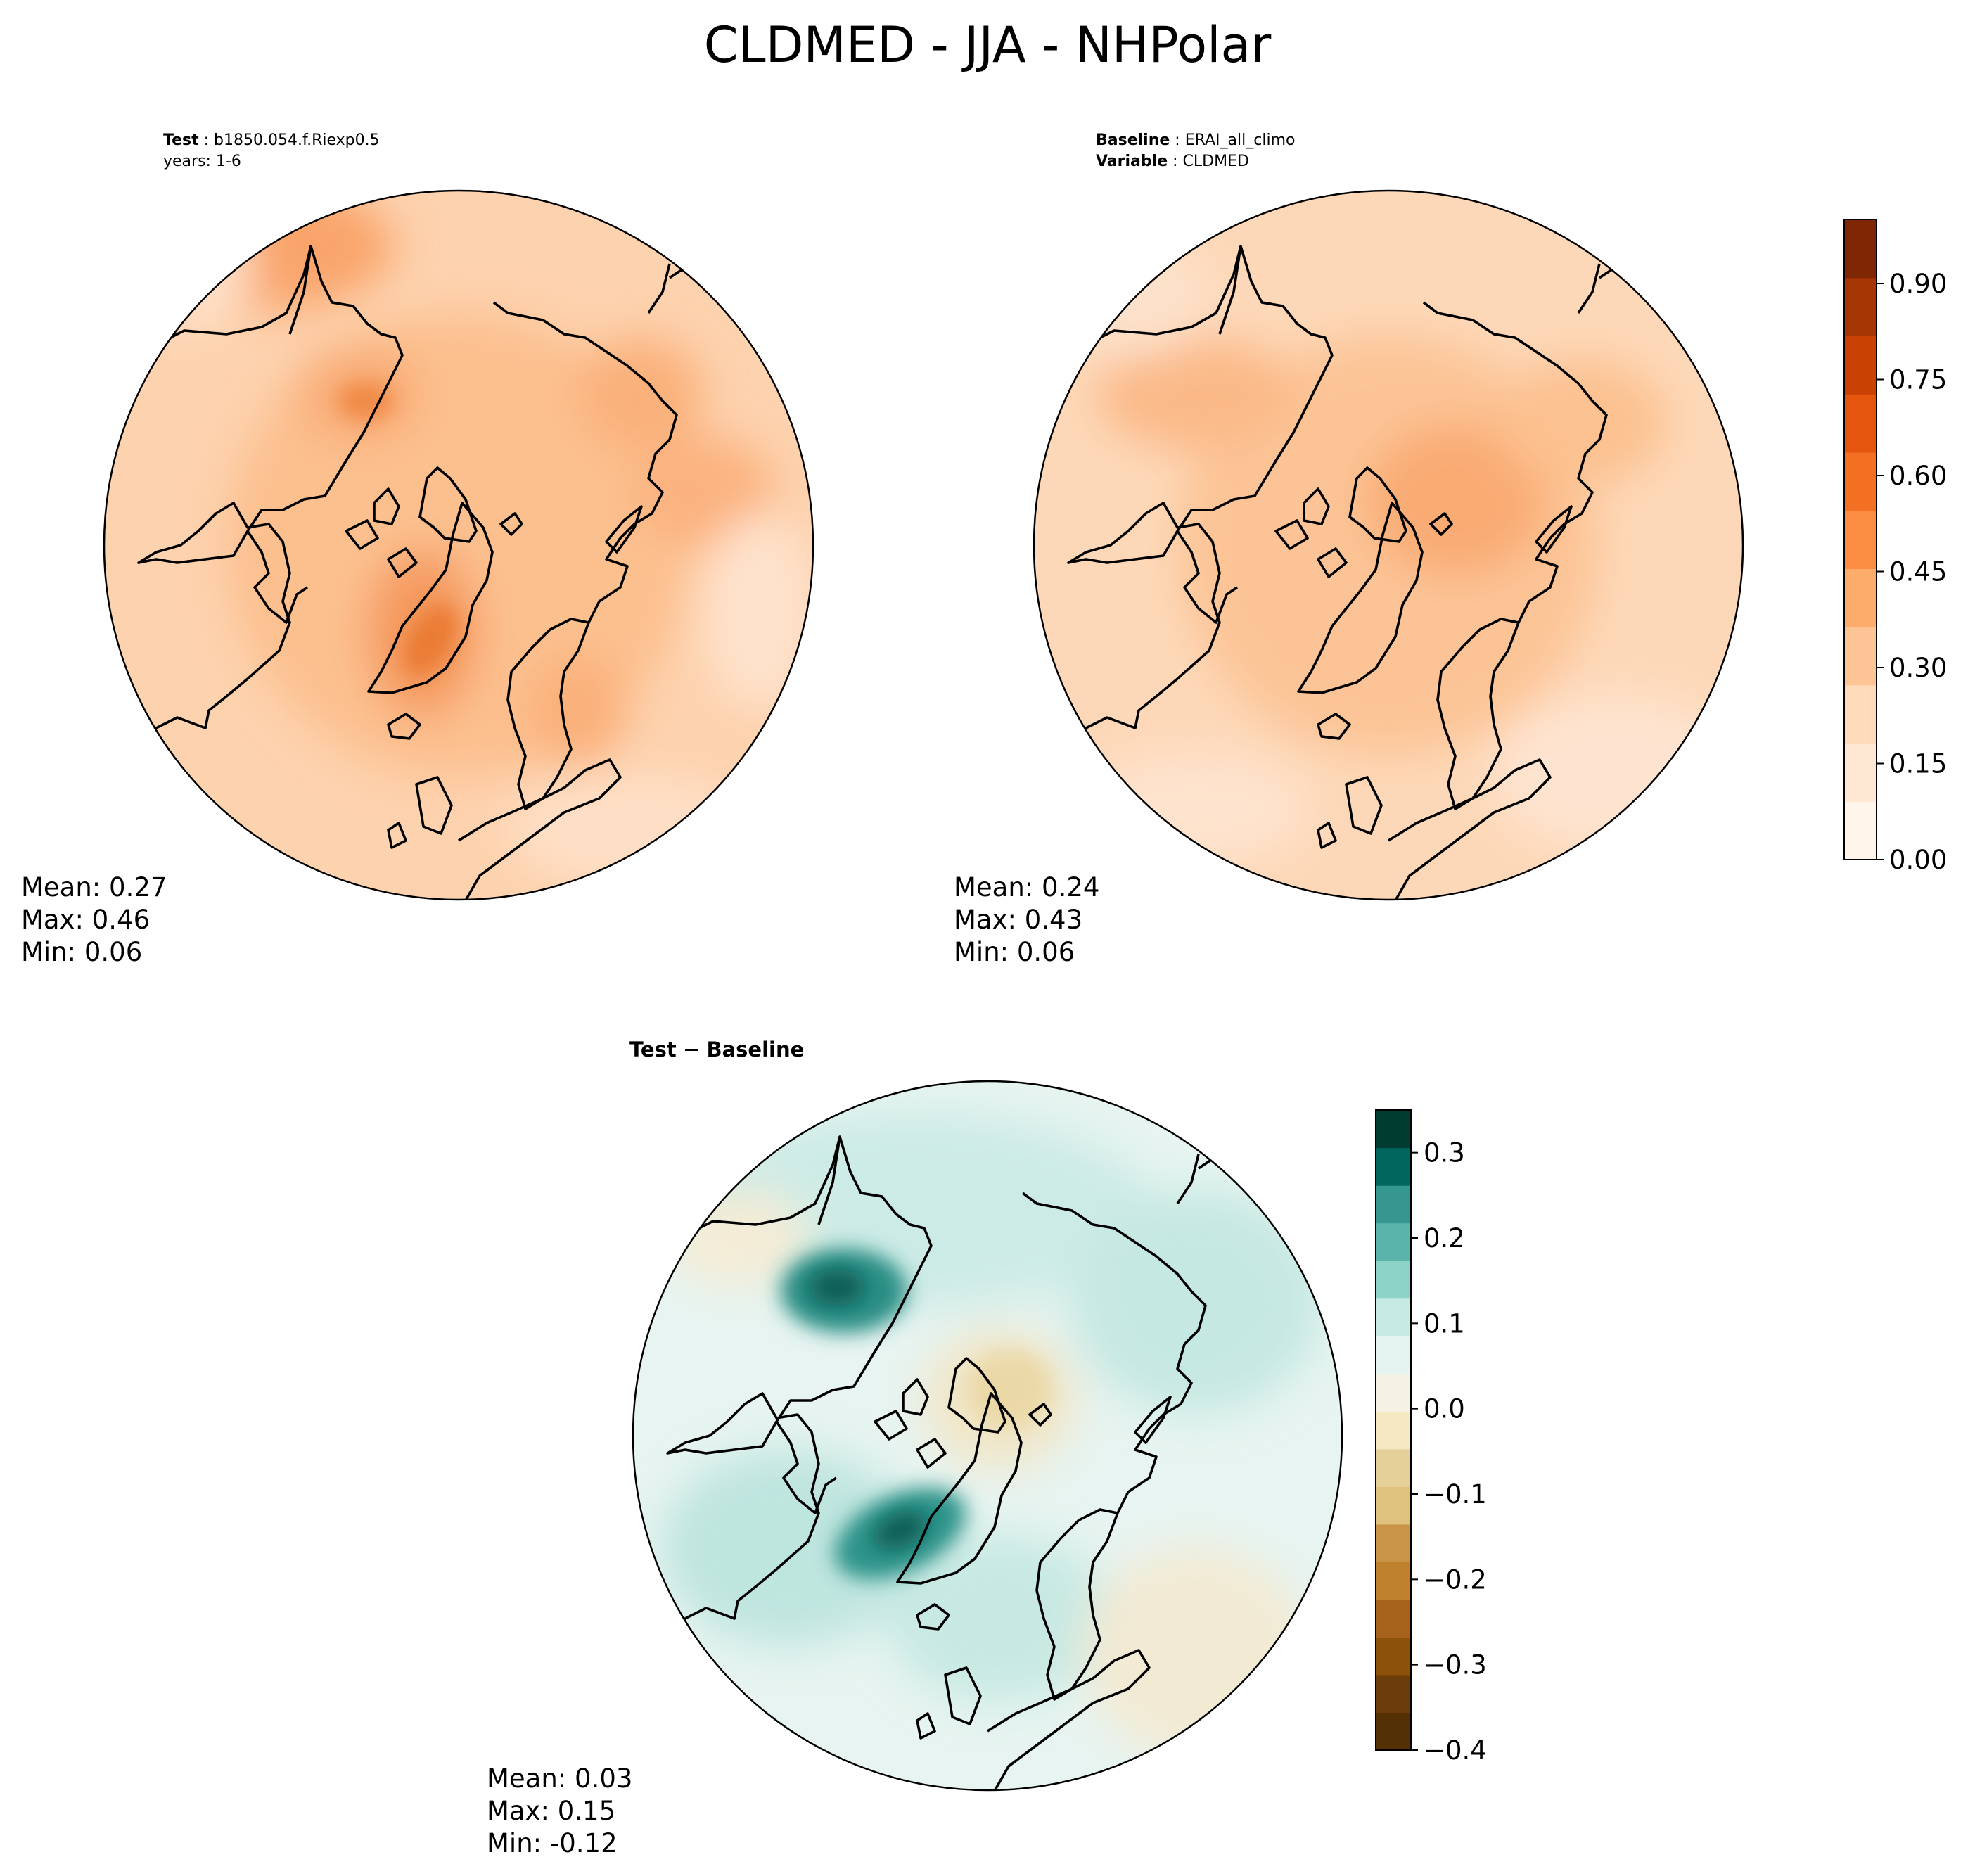 This screenshot has height=1876, width=1975. I want to click on test-label: Test, so click(181, 140).